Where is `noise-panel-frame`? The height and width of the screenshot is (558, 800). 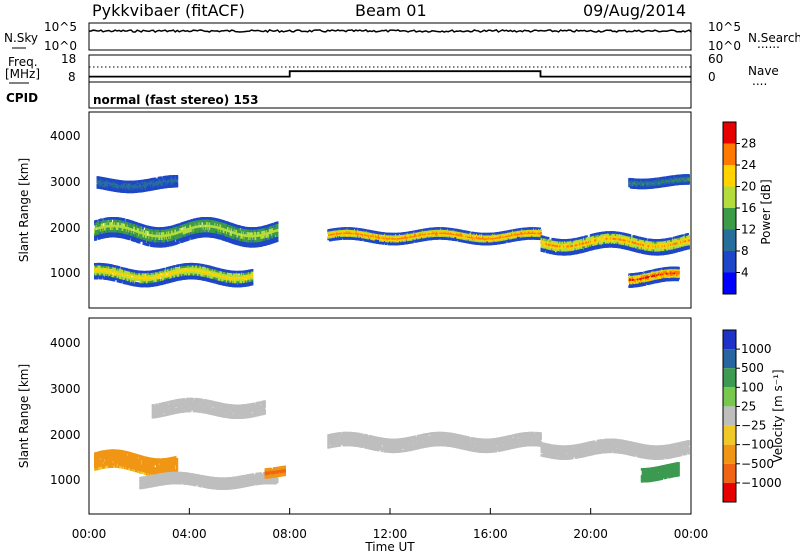 noise-panel-frame is located at coordinates (390, 36).